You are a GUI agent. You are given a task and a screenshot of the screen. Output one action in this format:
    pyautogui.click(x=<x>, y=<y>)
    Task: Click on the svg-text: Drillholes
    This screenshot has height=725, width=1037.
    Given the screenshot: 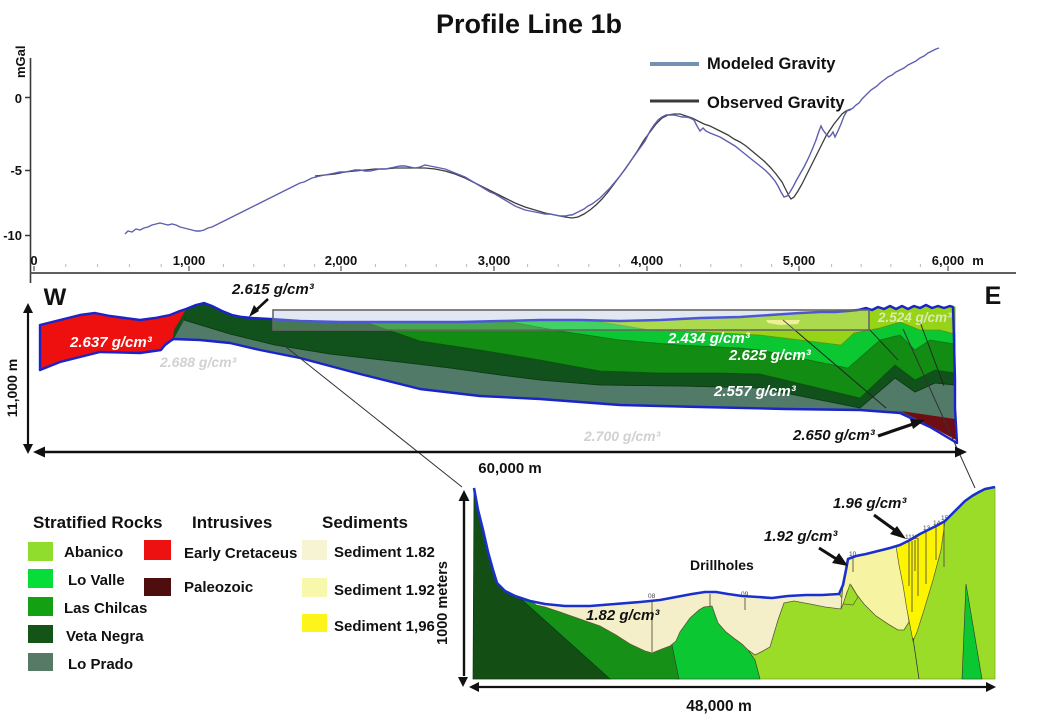 What is the action you would take?
    pyautogui.click(x=722, y=565)
    